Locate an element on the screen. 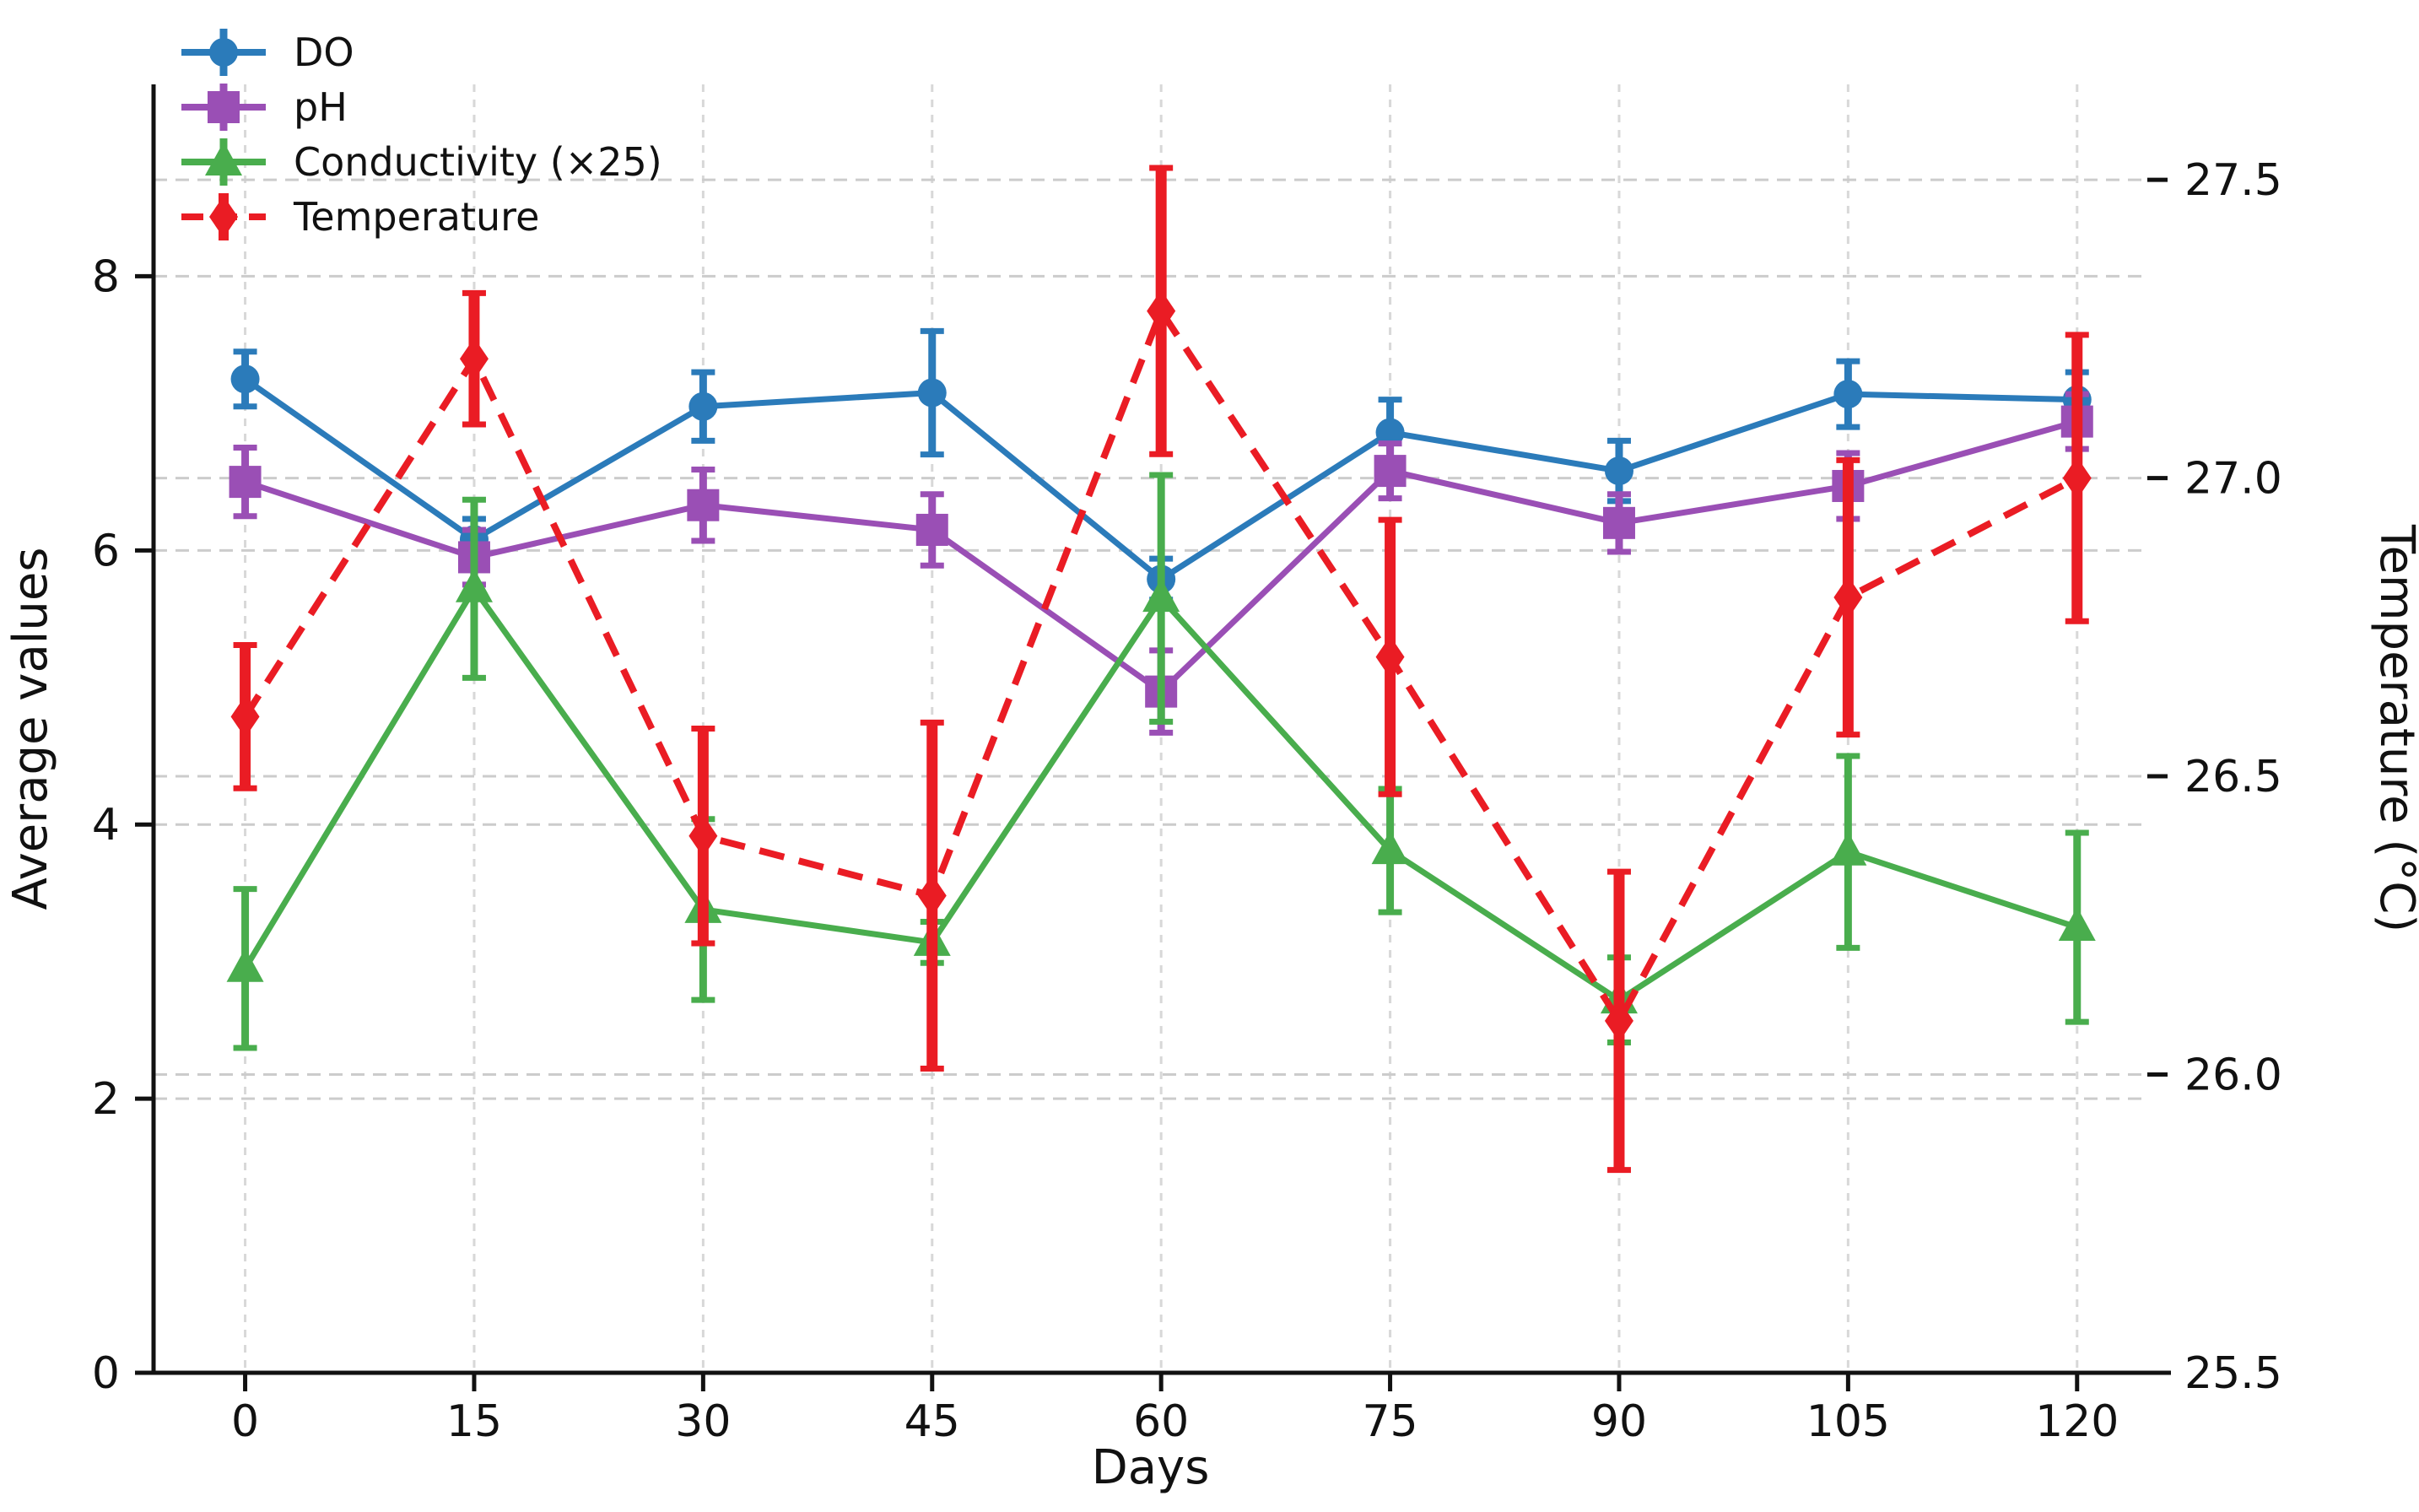 The height and width of the screenshot is (1512, 2419). x-axis-tick-label: 90 is located at coordinates (1619, 1421).